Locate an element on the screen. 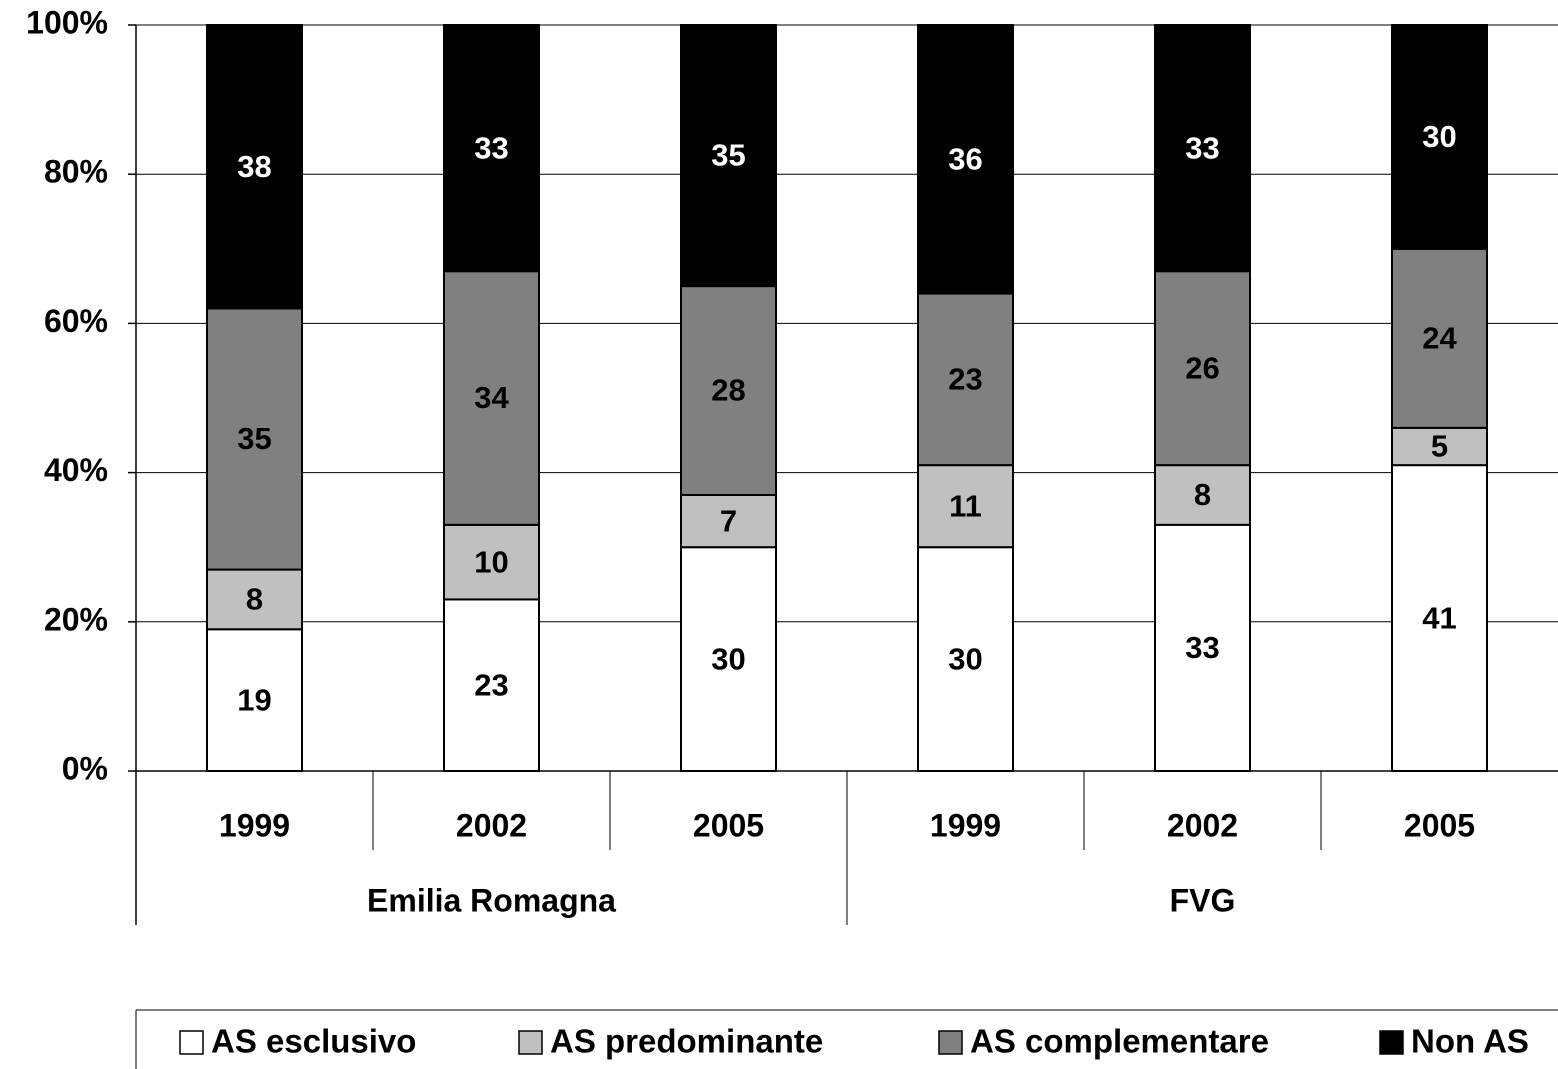 The height and width of the screenshot is (1069, 1558). data-label: 7 is located at coordinates (728, 520).